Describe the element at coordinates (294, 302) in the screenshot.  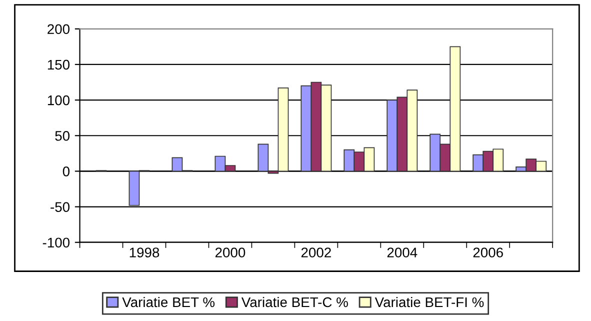
I see `legend-label: Variatie BET-C %` at that location.